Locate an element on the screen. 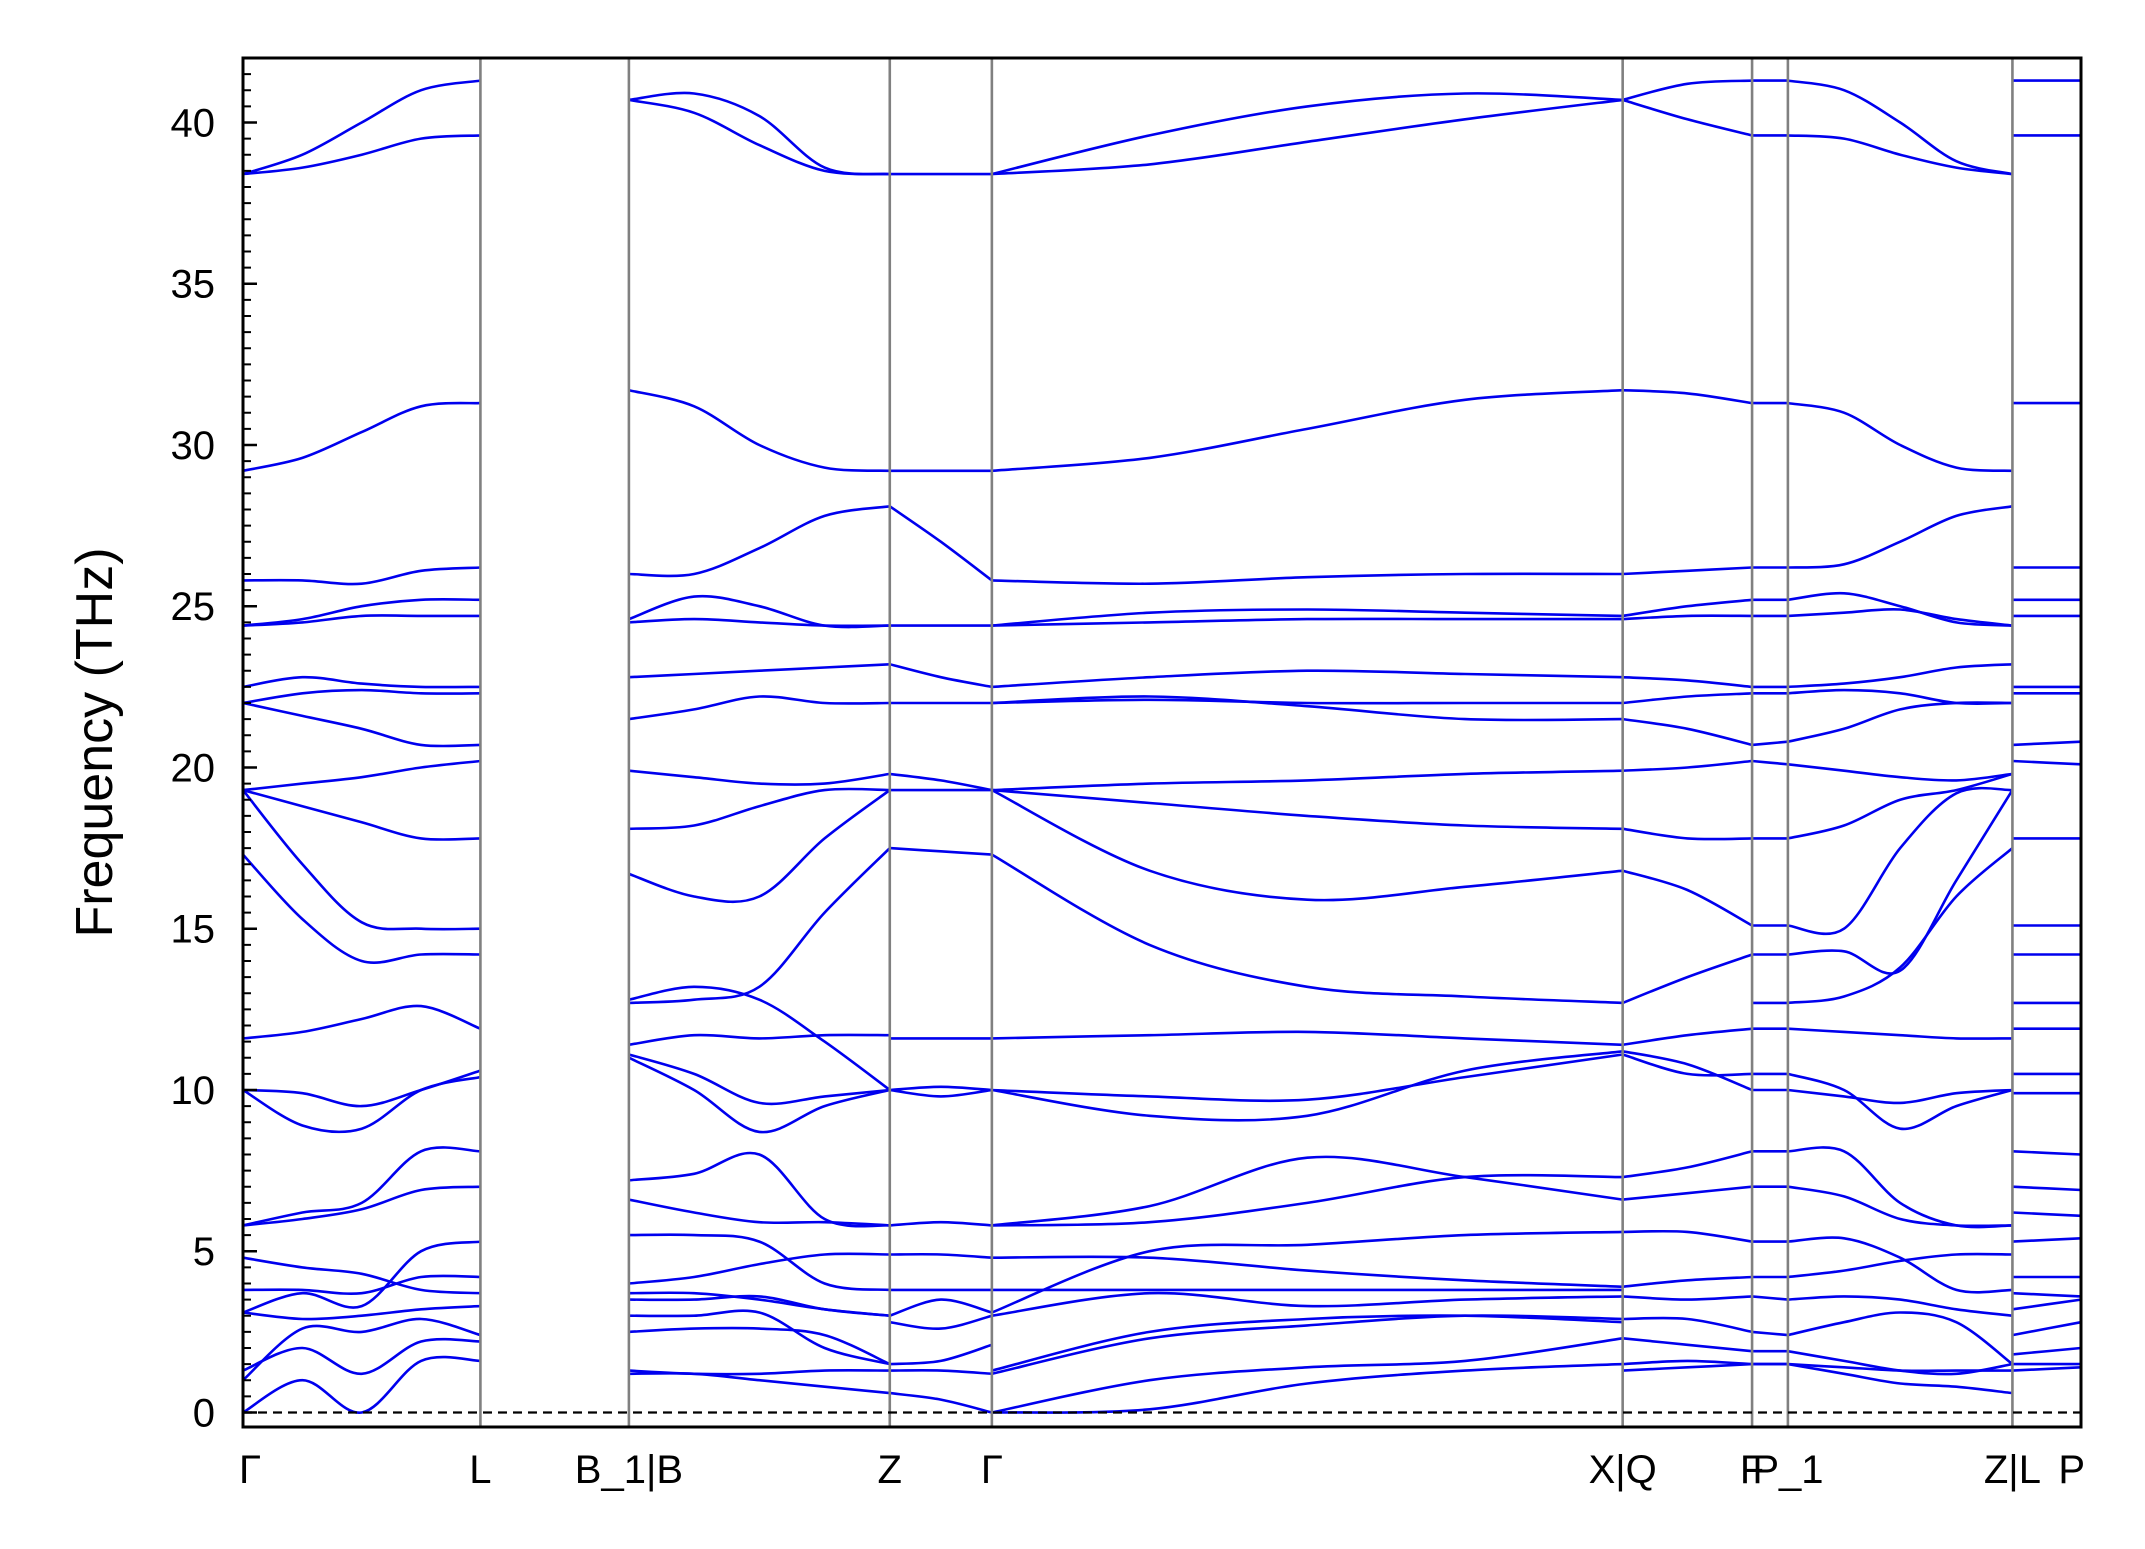 The image size is (2145, 1549). y-axis-label: Frequency (THz) is located at coordinates (95, 742).